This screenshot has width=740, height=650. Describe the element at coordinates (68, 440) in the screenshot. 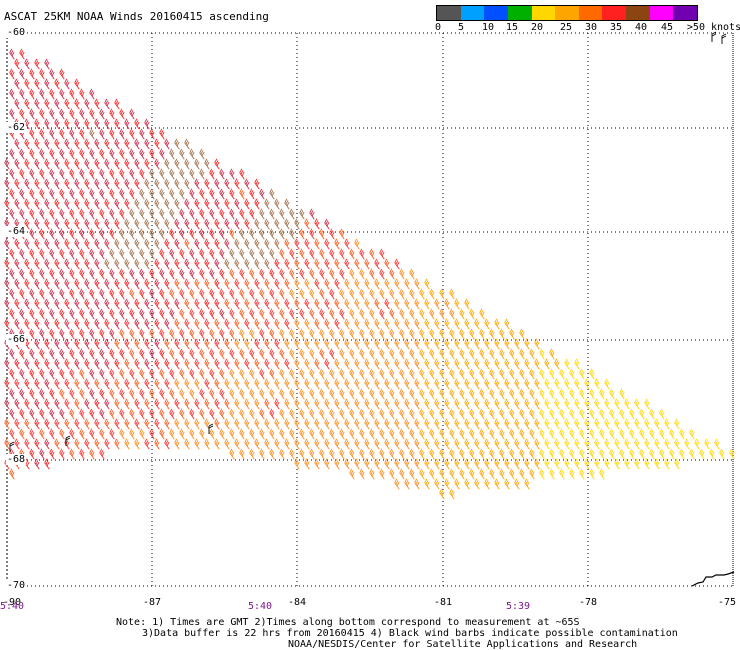

I see `contaminated-wind-barb` at that location.